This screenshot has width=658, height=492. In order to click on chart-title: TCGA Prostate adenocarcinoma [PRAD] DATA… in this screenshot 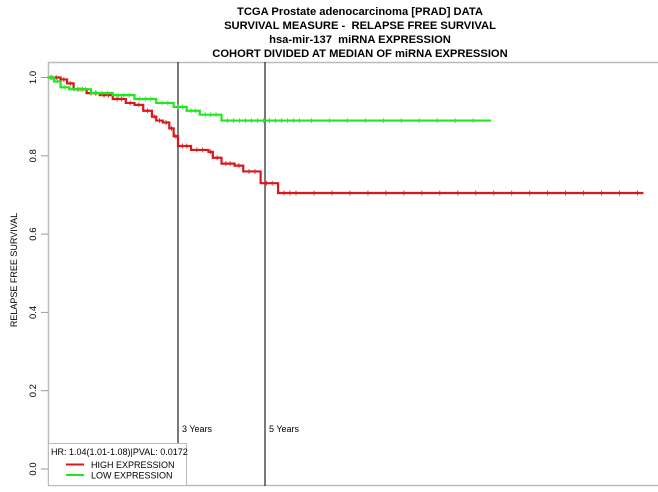, I will do `click(329, 33)`.